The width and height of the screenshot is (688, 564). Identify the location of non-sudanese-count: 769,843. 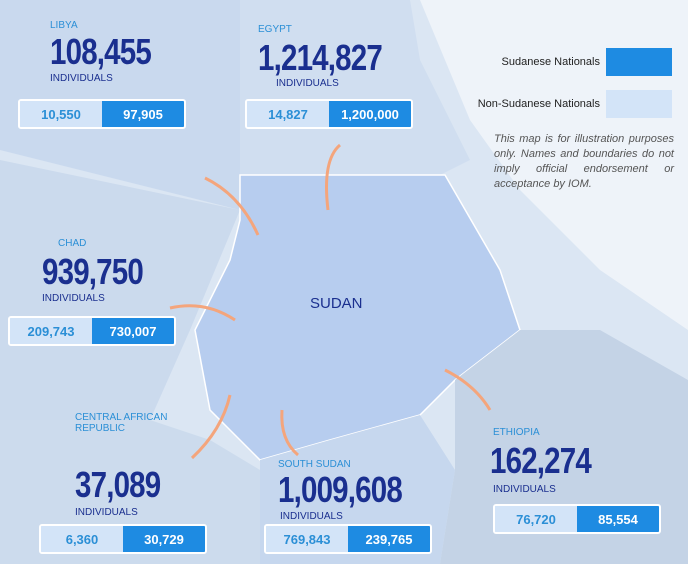
(307, 539).